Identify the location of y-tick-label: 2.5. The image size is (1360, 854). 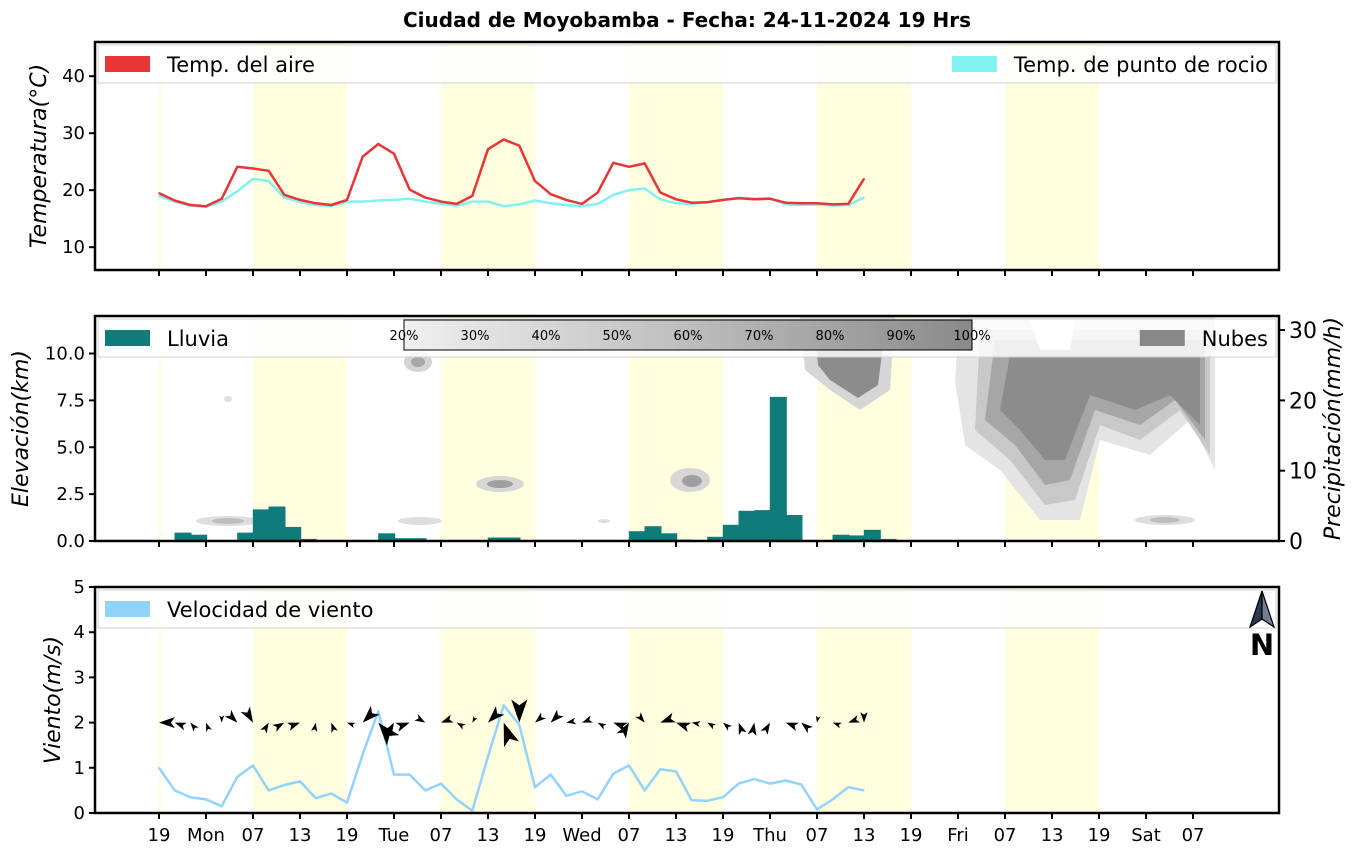
(70, 494).